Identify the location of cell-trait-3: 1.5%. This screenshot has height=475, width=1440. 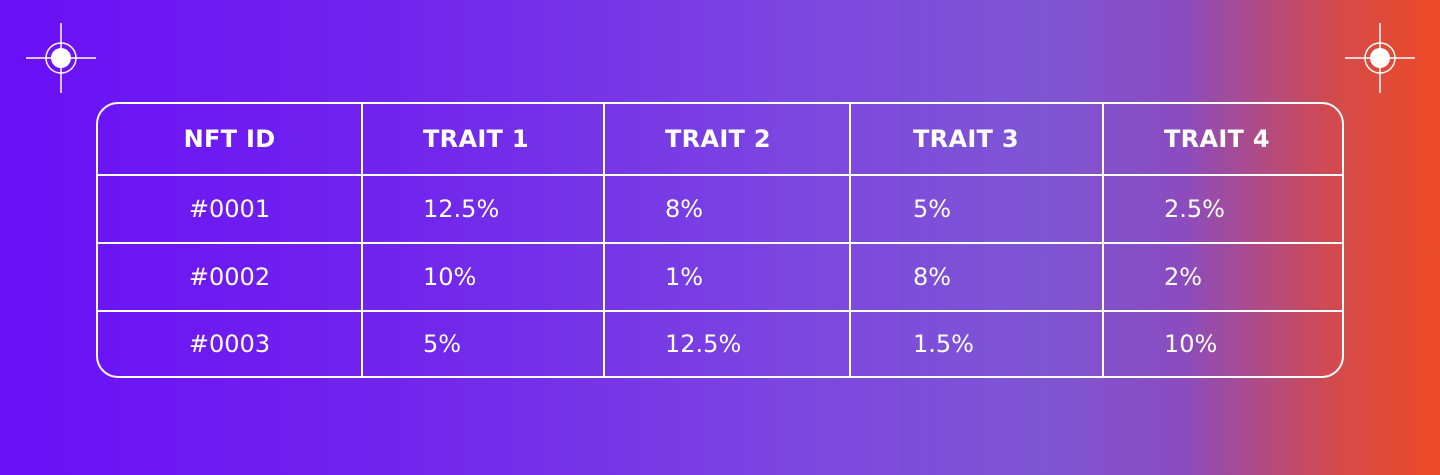
(976, 342).